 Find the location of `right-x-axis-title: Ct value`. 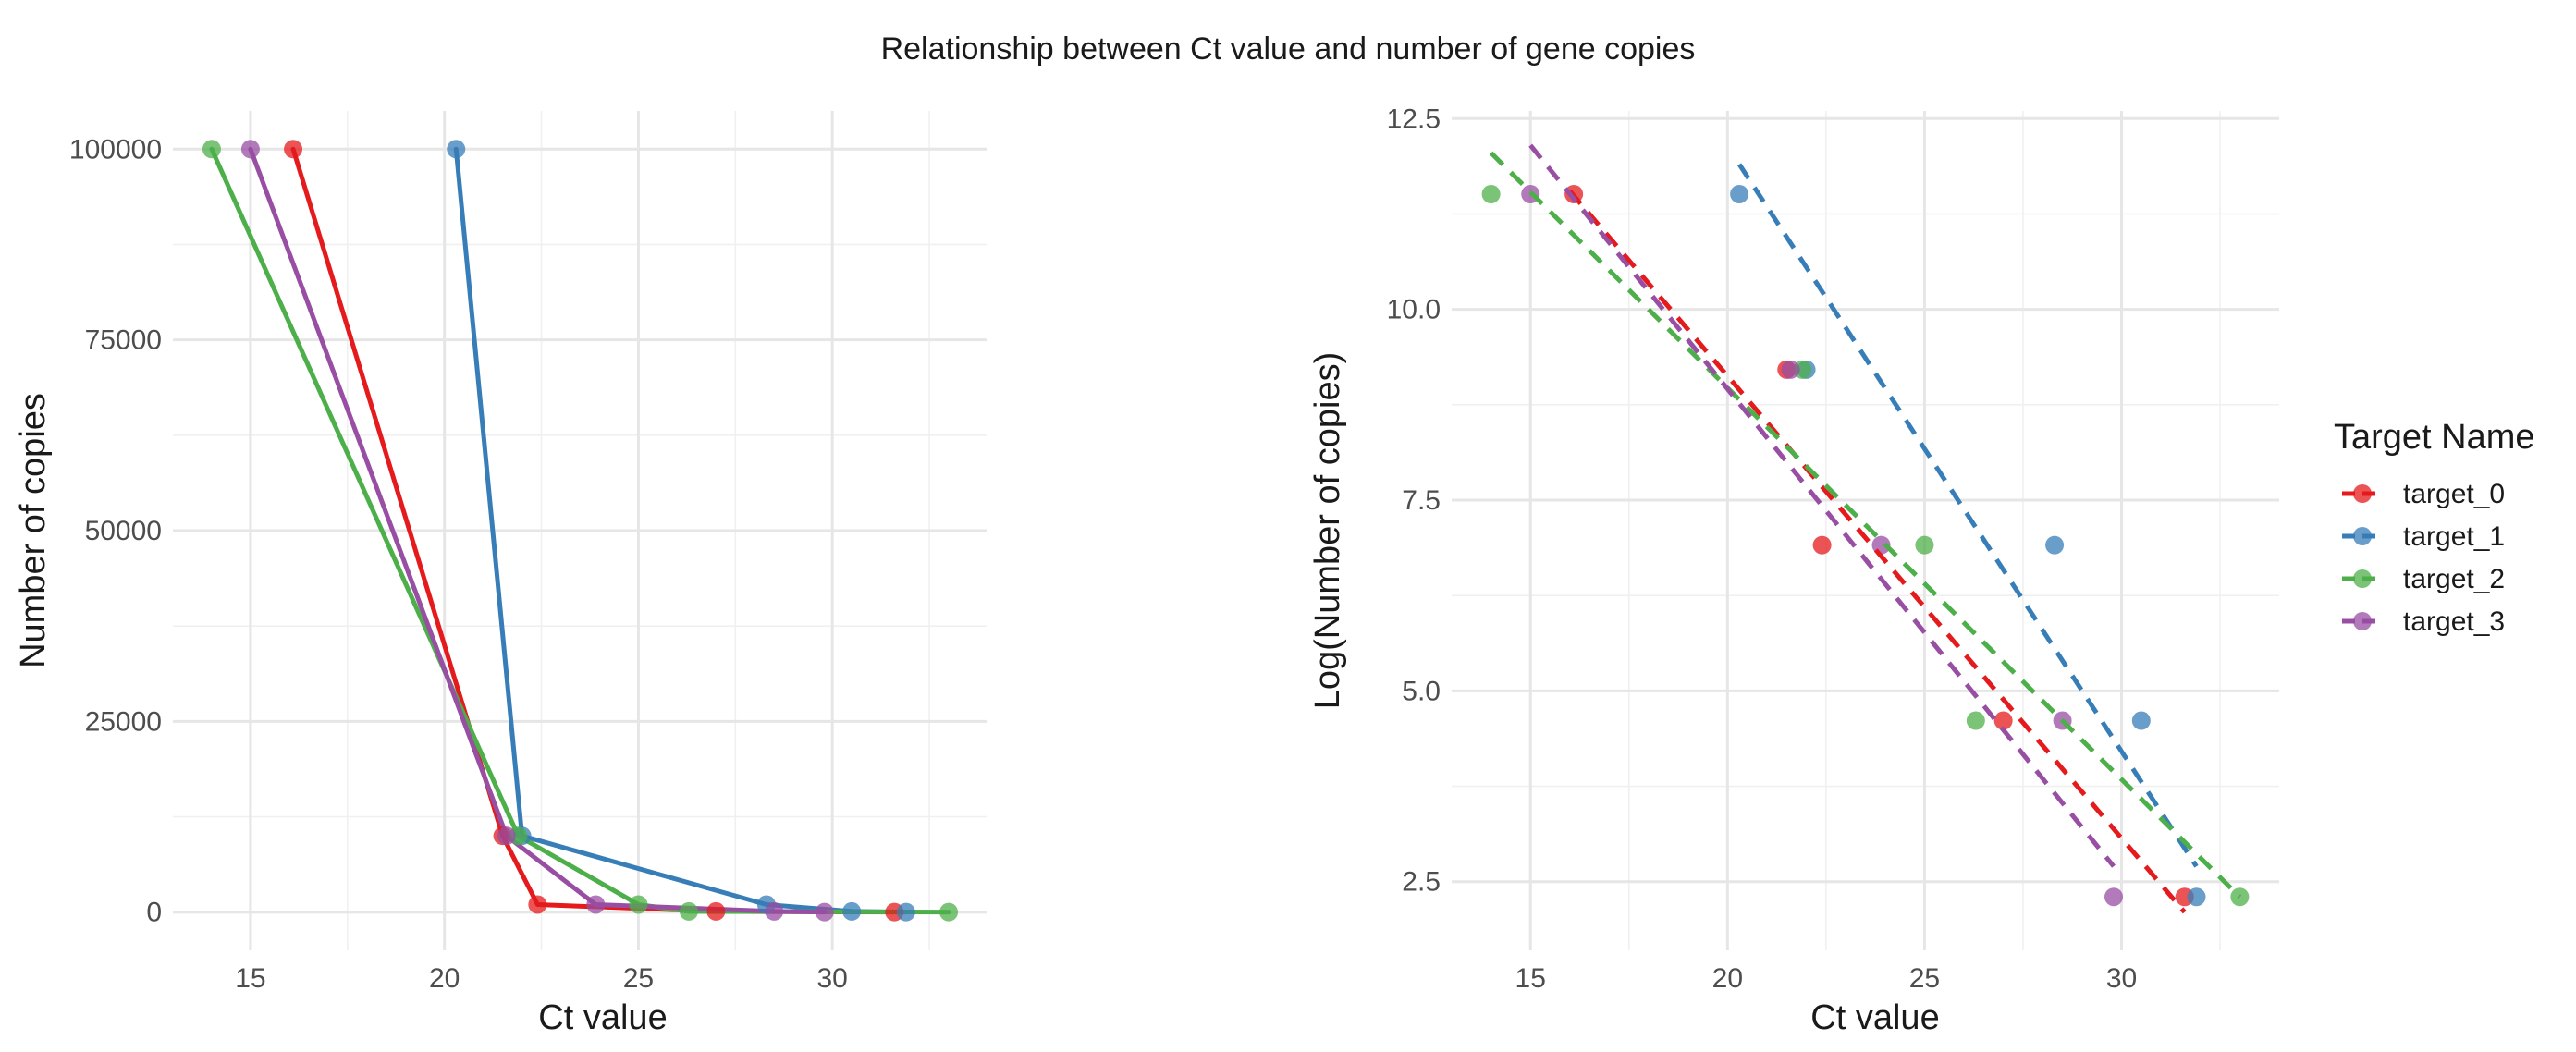

right-x-axis-title: Ct value is located at coordinates (1874, 1017).